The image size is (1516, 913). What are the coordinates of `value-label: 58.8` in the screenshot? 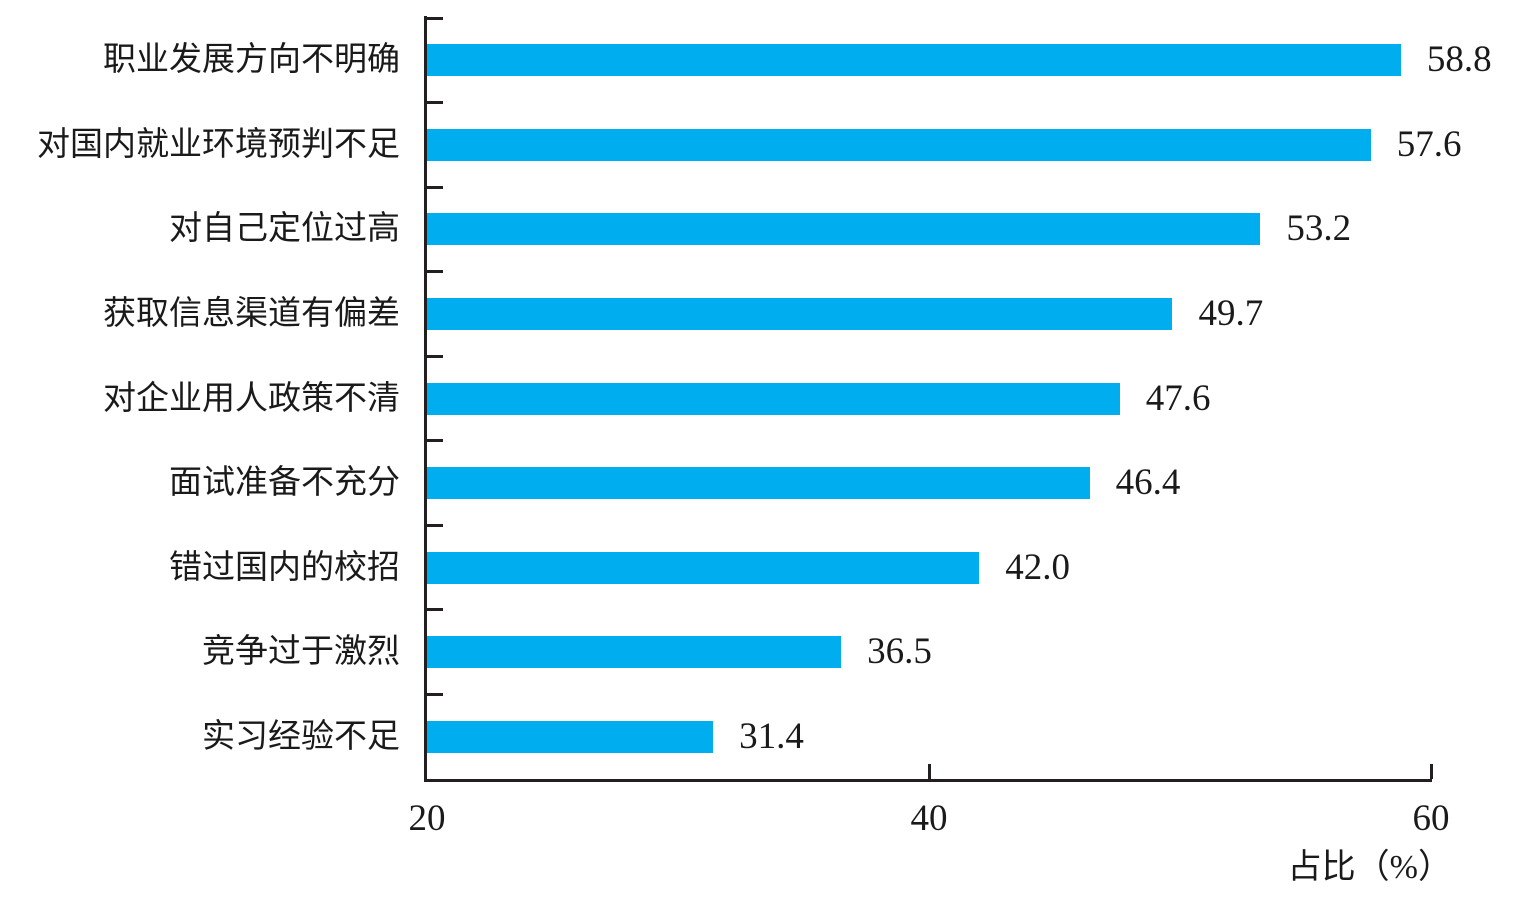 It's located at (1459, 60).